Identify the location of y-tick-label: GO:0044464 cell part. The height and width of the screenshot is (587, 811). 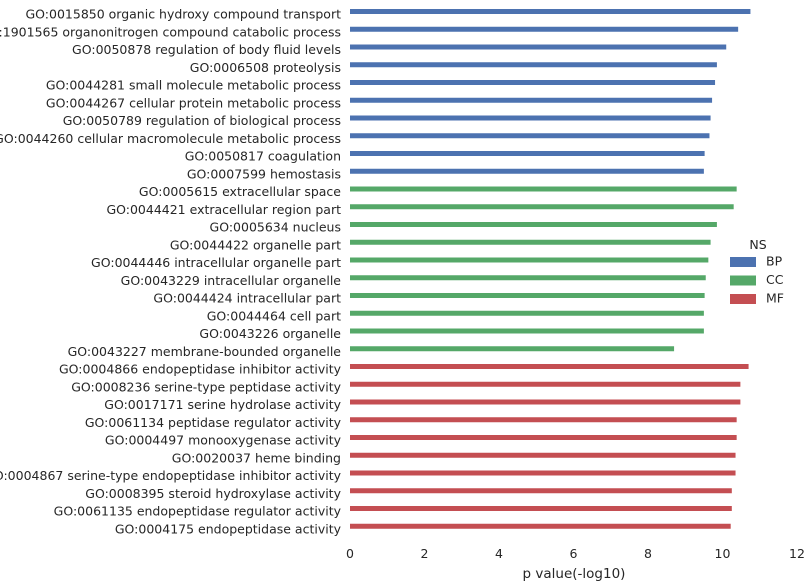
(274, 315).